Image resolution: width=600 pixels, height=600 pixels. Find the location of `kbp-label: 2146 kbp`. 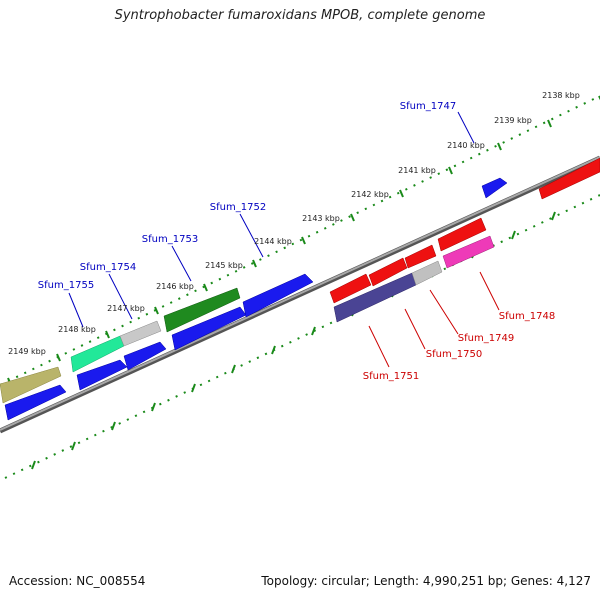

kbp-label: 2146 kbp is located at coordinates (175, 286).